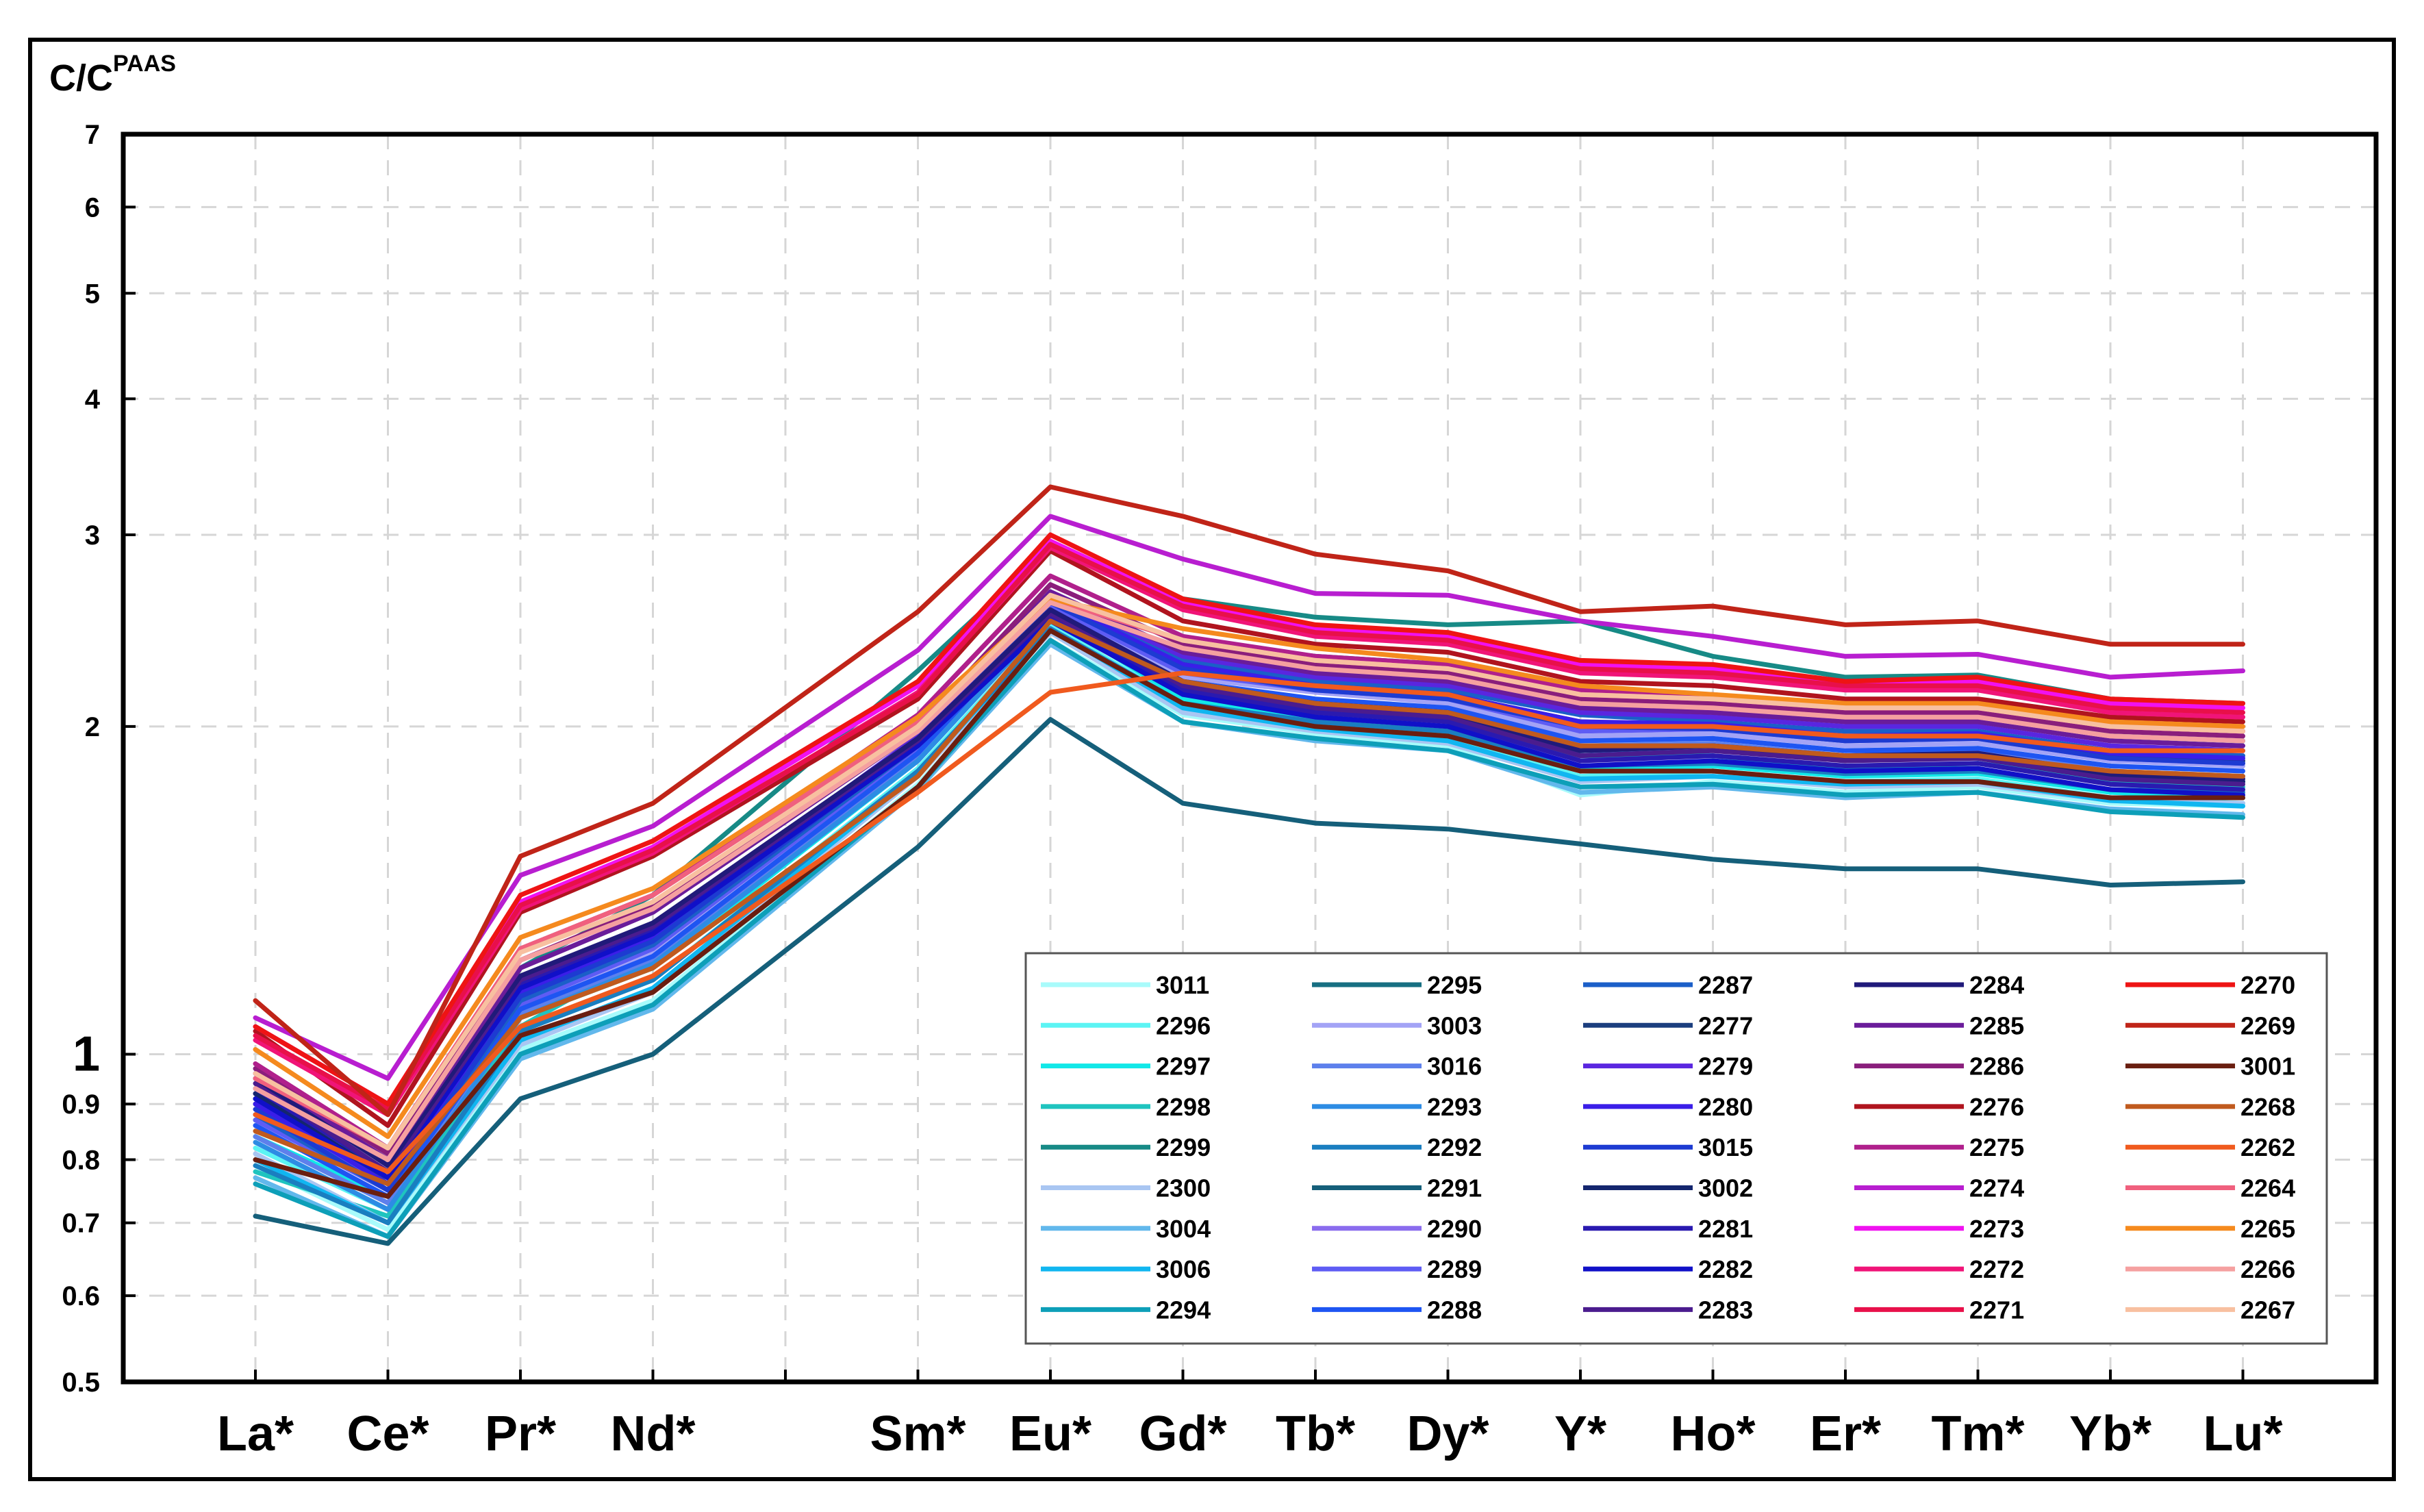 Image resolution: width=2424 pixels, height=1512 pixels. Describe the element at coordinates (1939, 1229) in the screenshot. I see `legend-item: 2273` at that location.